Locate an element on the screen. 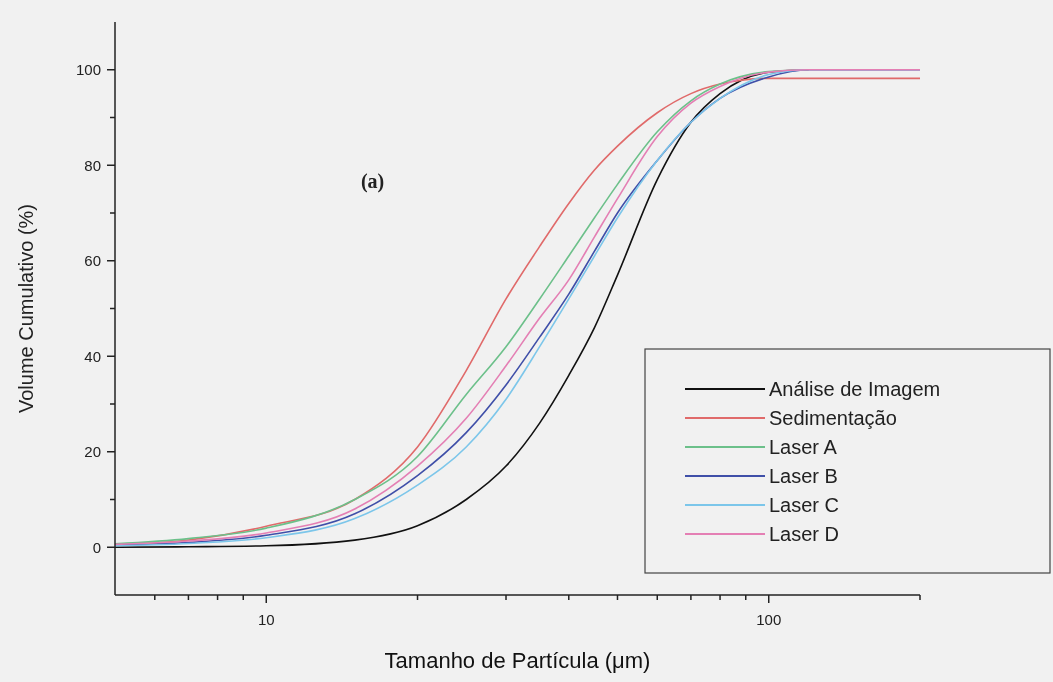 The width and height of the screenshot is (1053, 682). y-tick-label: 20 is located at coordinates (92, 451).